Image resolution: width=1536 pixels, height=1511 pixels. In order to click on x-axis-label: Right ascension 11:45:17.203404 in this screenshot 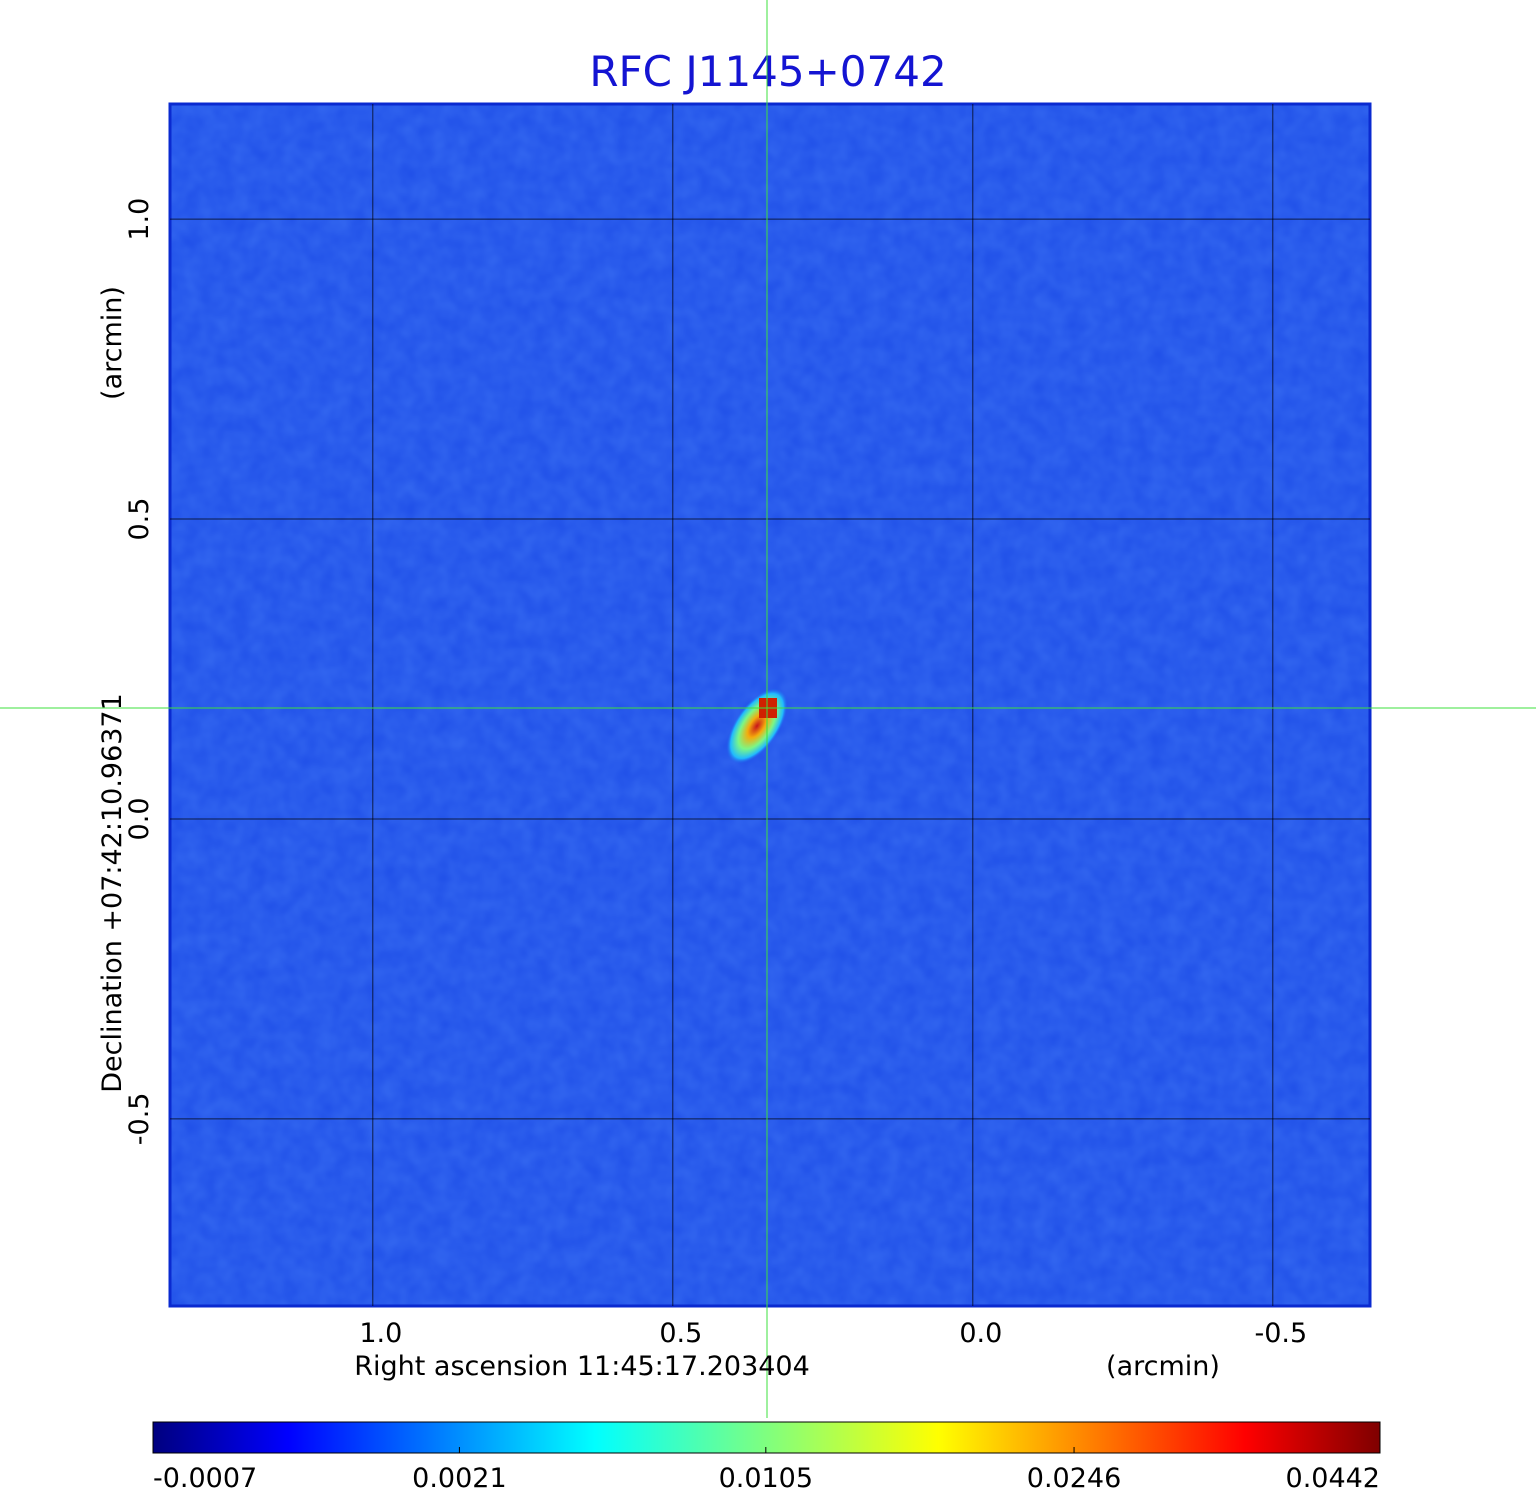, I will do `click(582, 1366)`.